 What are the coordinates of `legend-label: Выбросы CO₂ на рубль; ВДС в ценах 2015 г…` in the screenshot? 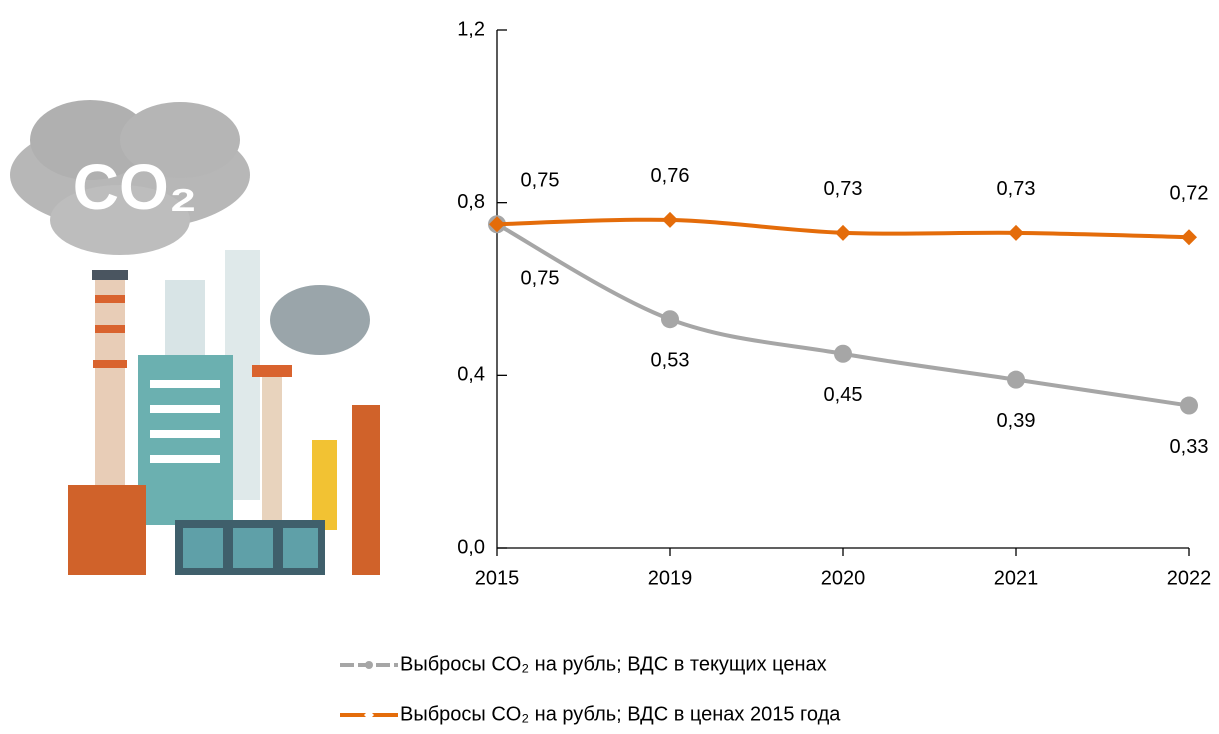 It's located at (620, 714).